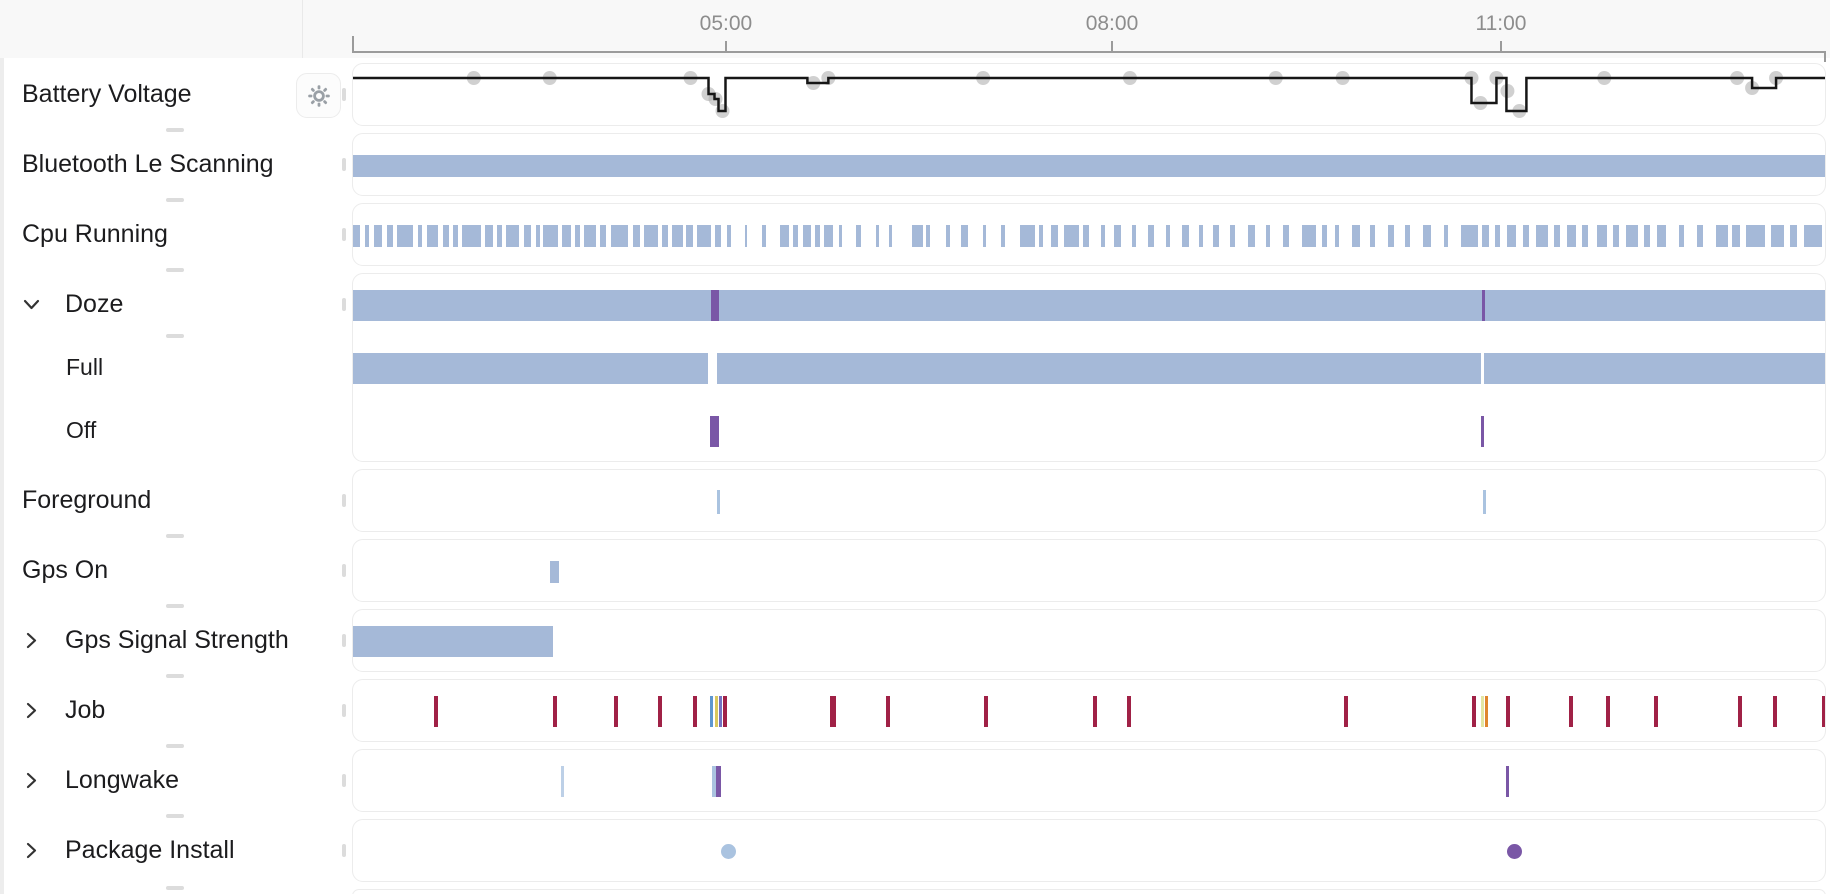  I want to click on doze-full-track, so click(1089, 368).